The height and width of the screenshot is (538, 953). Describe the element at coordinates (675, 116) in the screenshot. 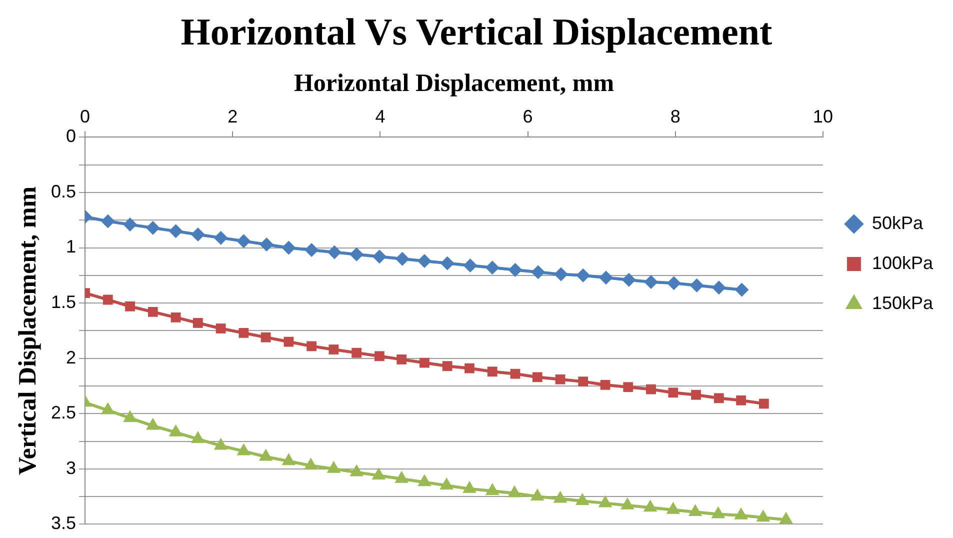

I see `x-tick-label: 8` at that location.